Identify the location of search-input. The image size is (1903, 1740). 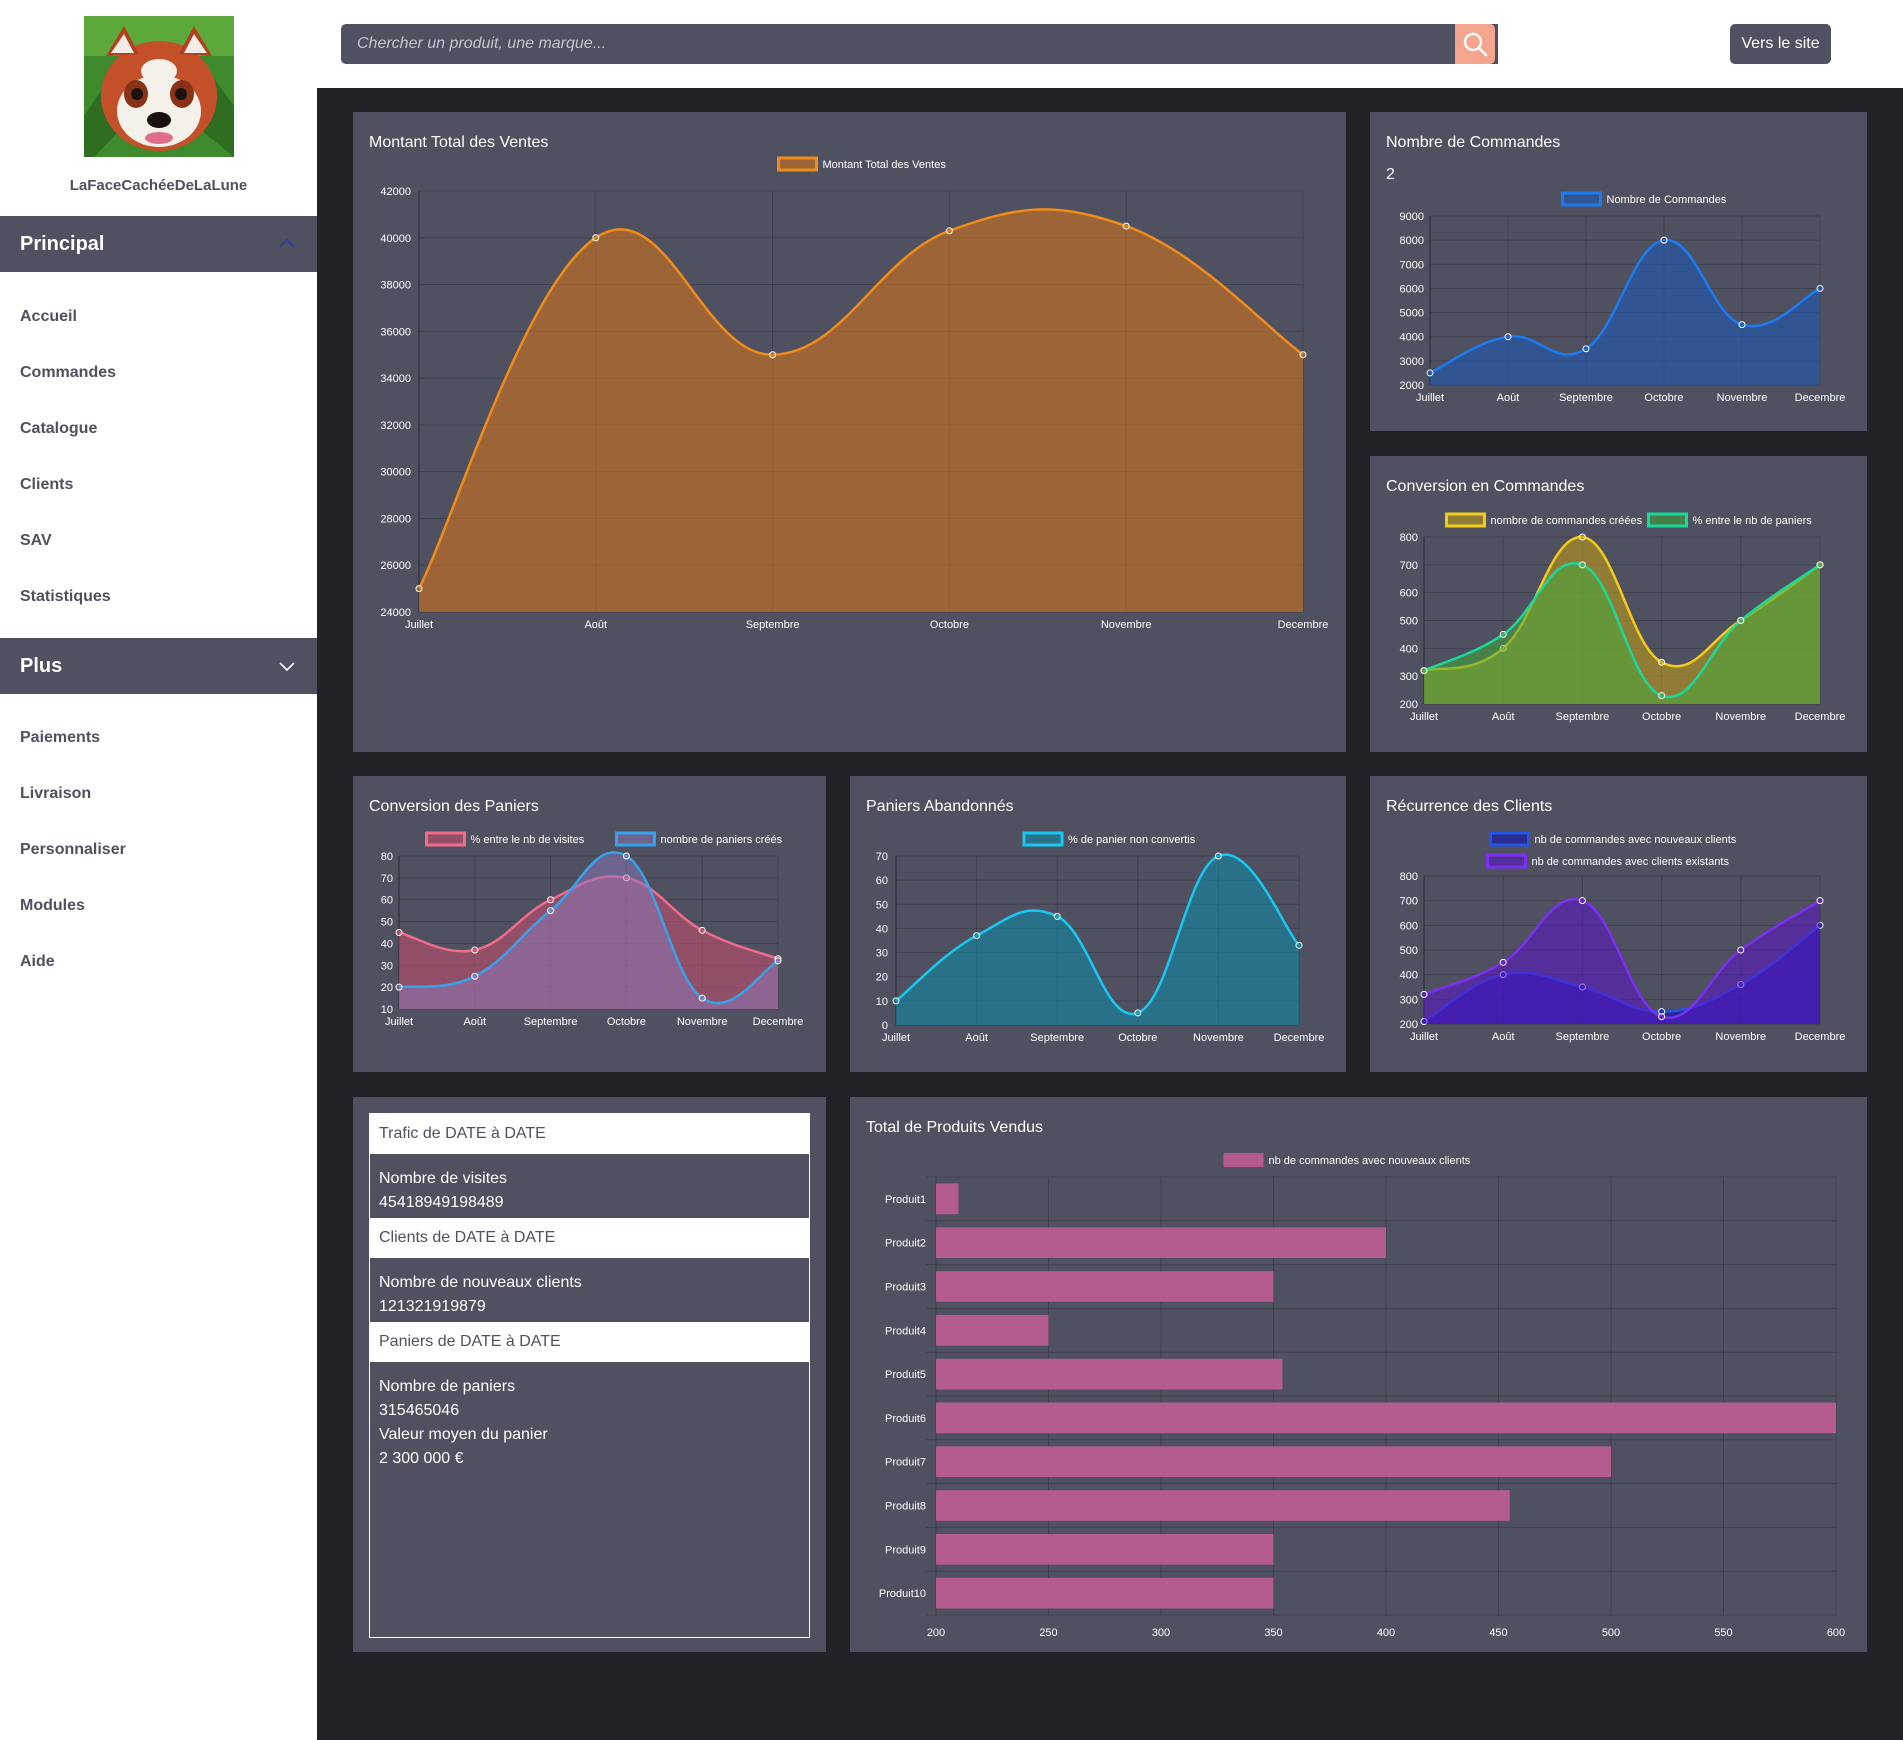
(919, 44).